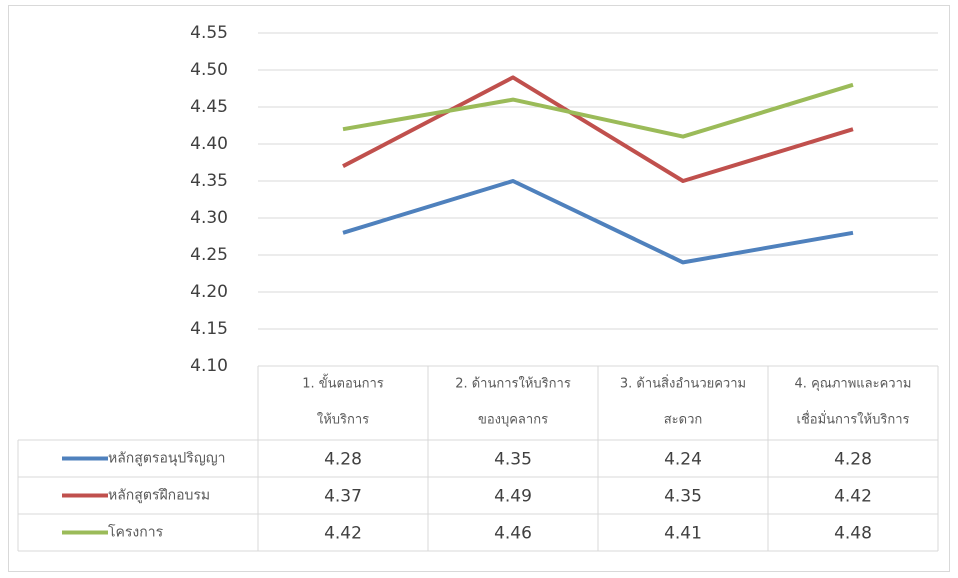 This screenshot has width=958, height=578. What do you see at coordinates (343, 383) in the screenshot?
I see `x-tick-label: 1. ขั้นตอนการ` at bounding box center [343, 383].